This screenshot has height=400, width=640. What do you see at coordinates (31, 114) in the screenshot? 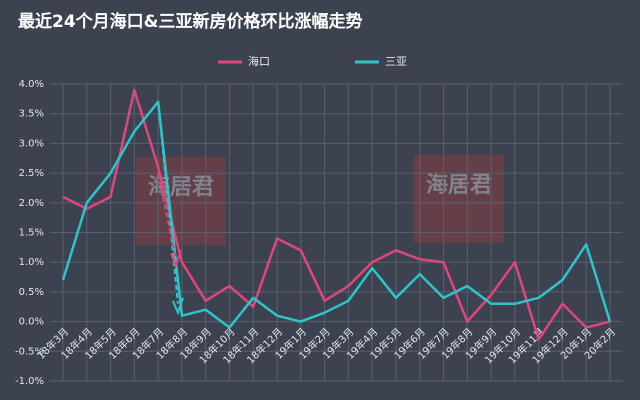
I see `y-tick-label: 3.5%` at bounding box center [31, 114].